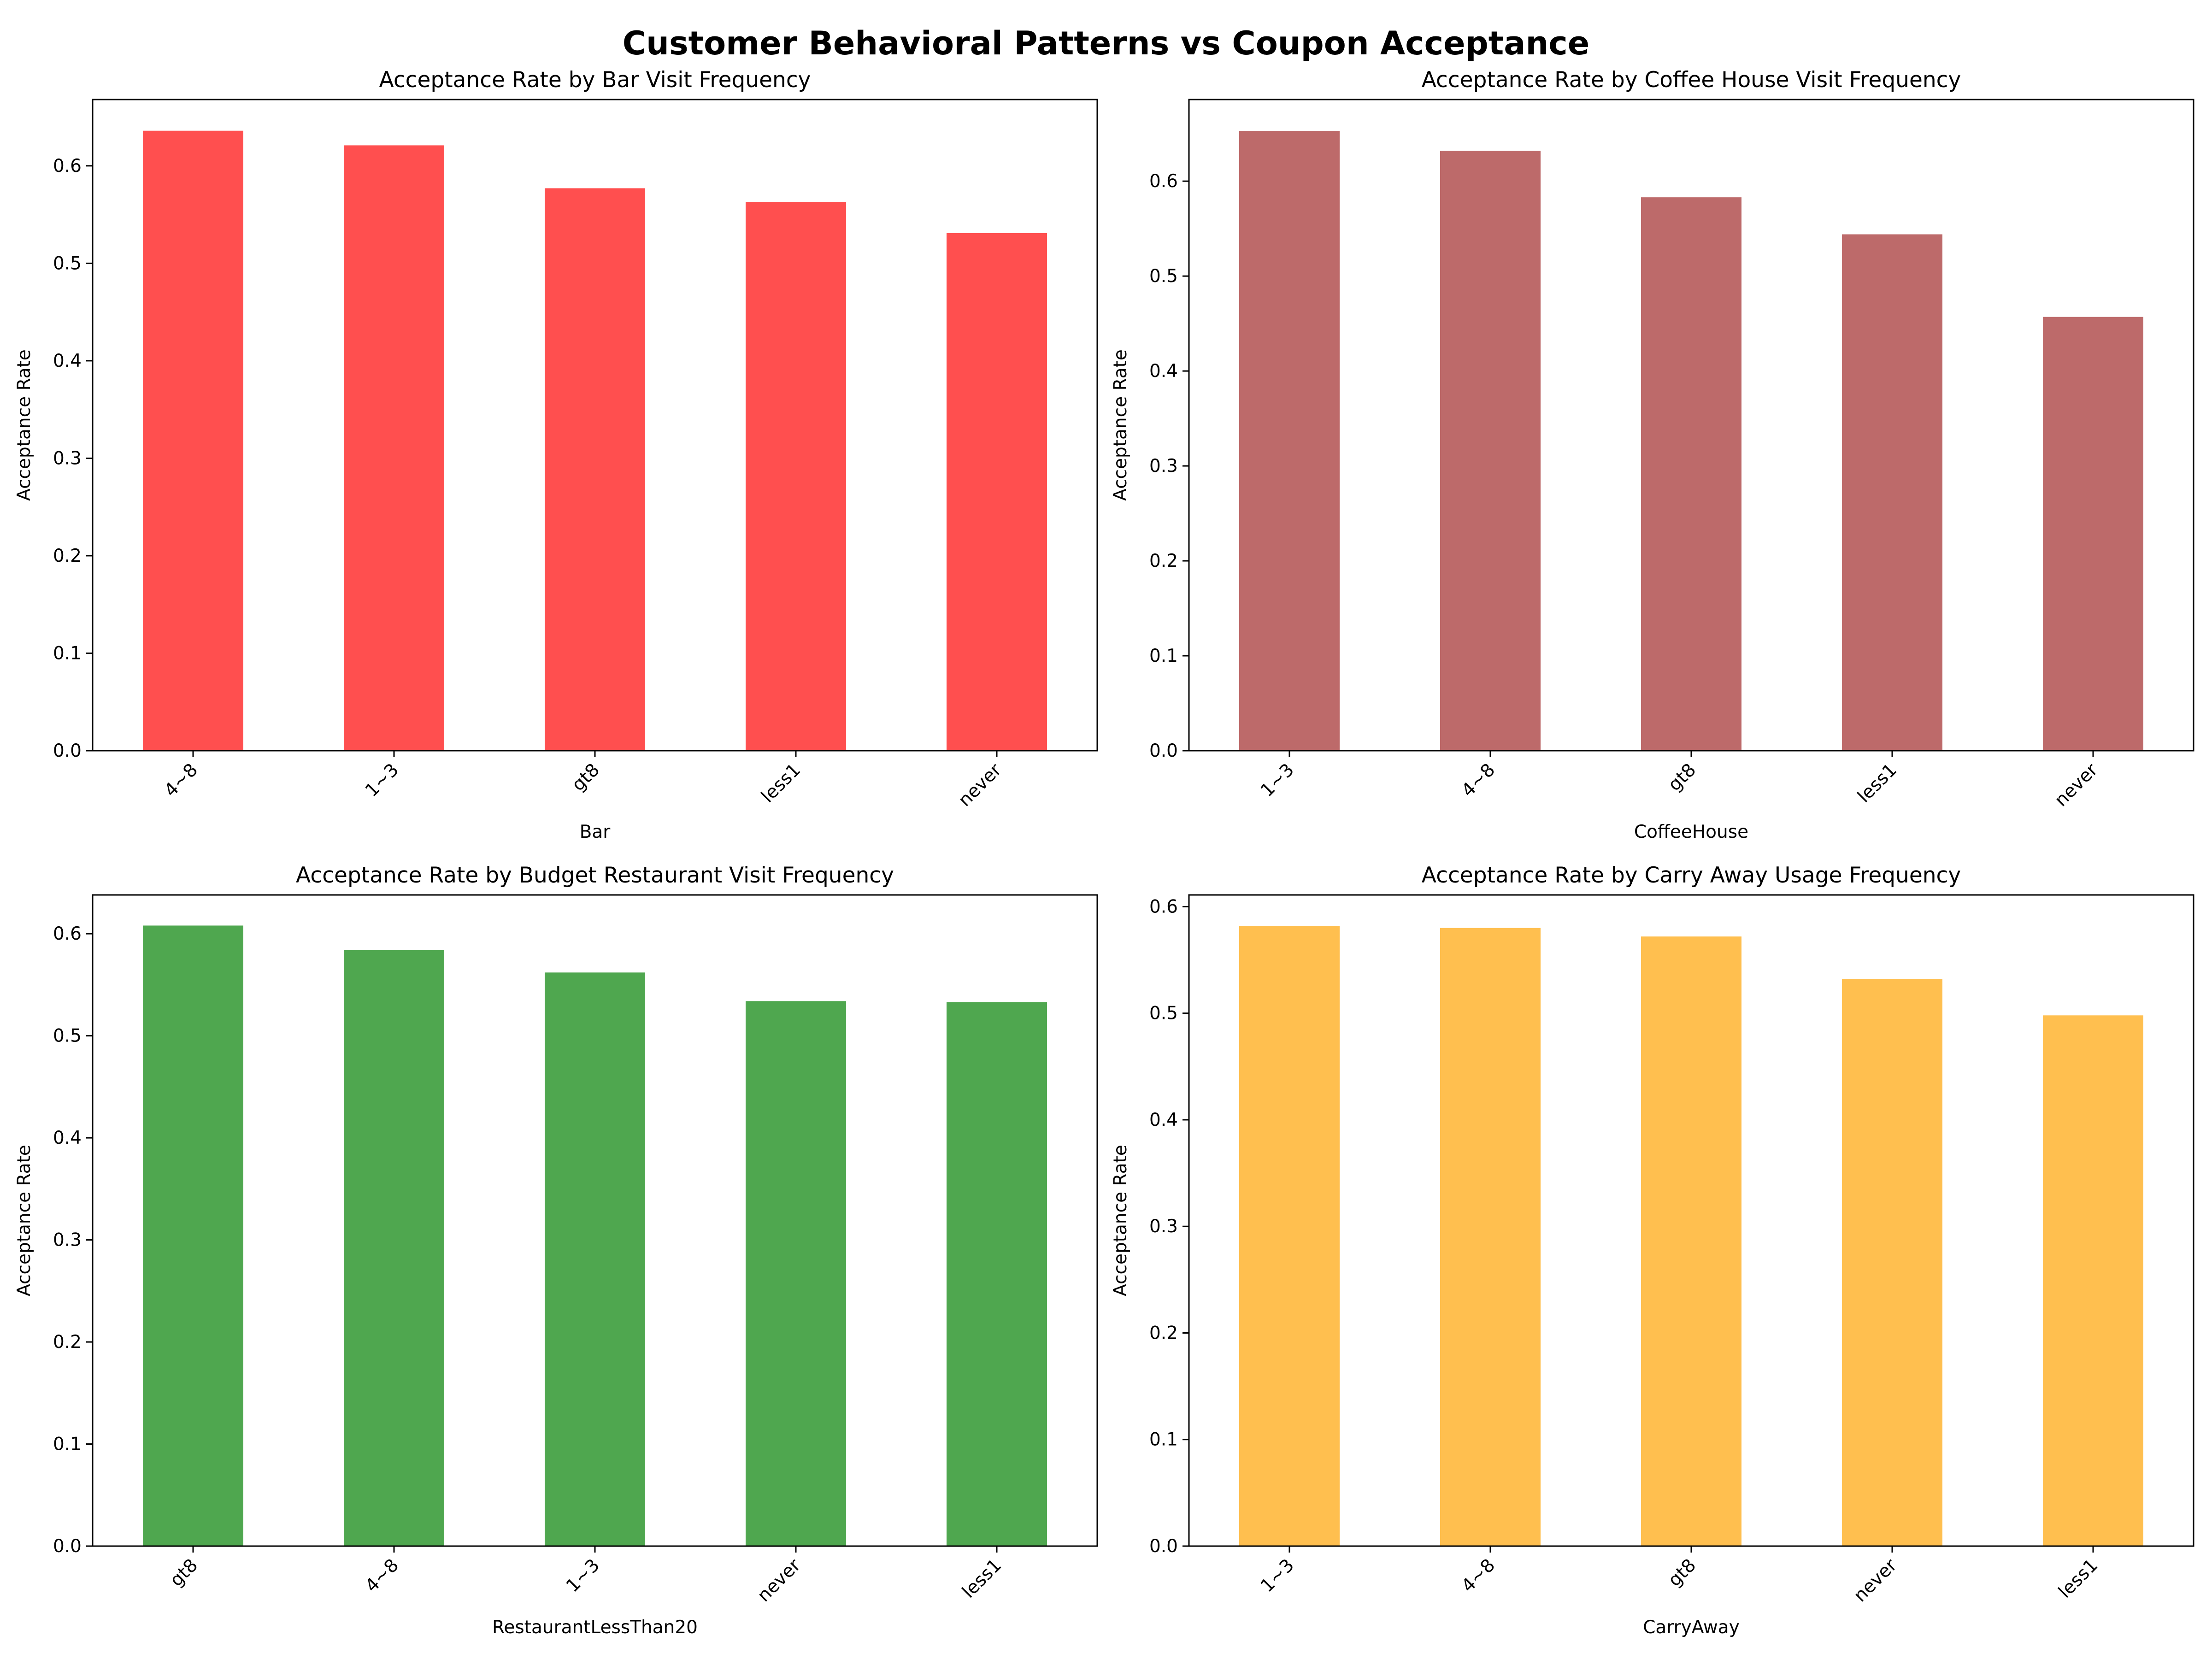  I want to click on y-axis-label-bar: Acceptance Rate, so click(24, 425).